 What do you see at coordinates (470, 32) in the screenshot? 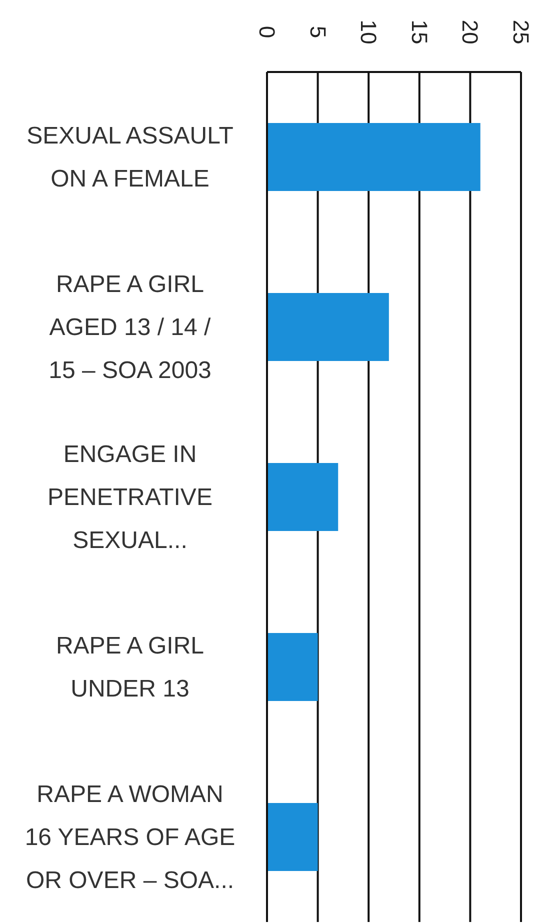
I see `x-tick-label: 20` at bounding box center [470, 32].